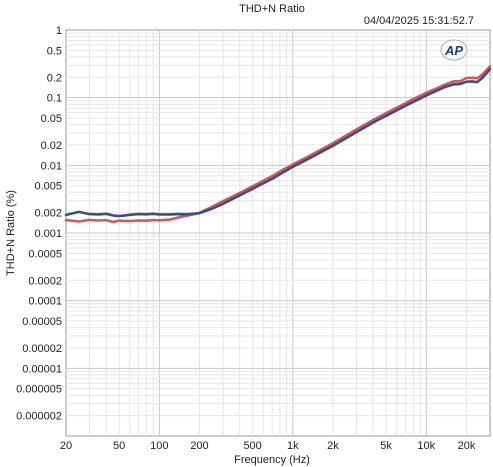  Describe the element at coordinates (54, 78) in the screenshot. I see `y-tick-label: 0.2` at that location.